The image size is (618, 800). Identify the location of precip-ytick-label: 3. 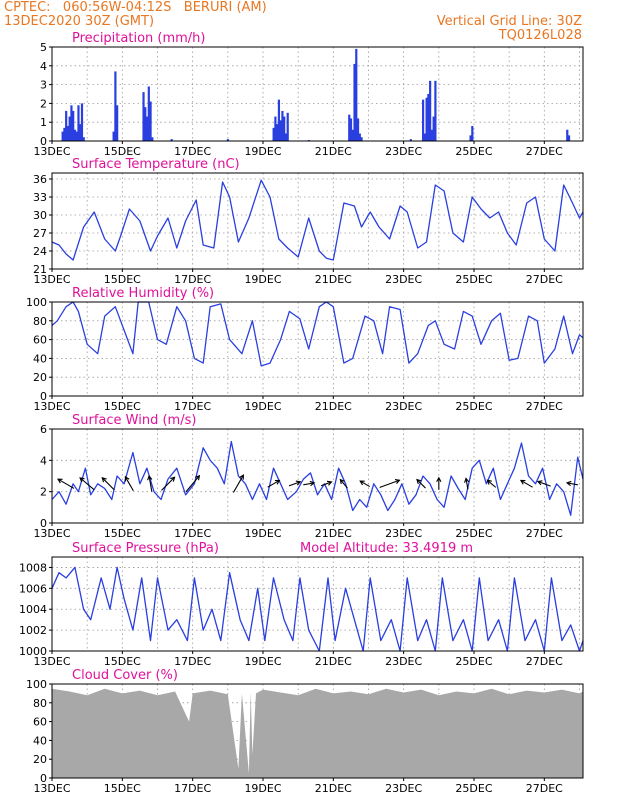
(43, 85).